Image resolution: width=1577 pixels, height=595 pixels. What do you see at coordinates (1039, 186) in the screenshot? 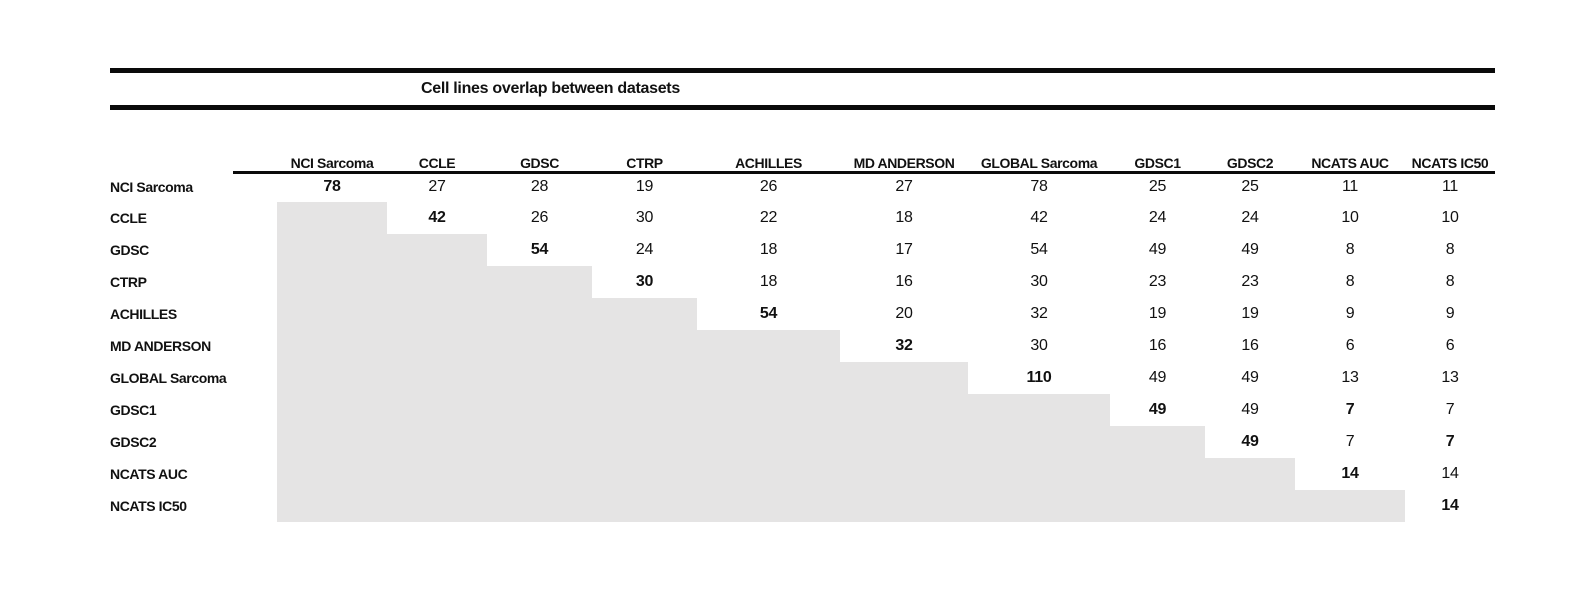
I see `overlap-cell: 78` at bounding box center [1039, 186].